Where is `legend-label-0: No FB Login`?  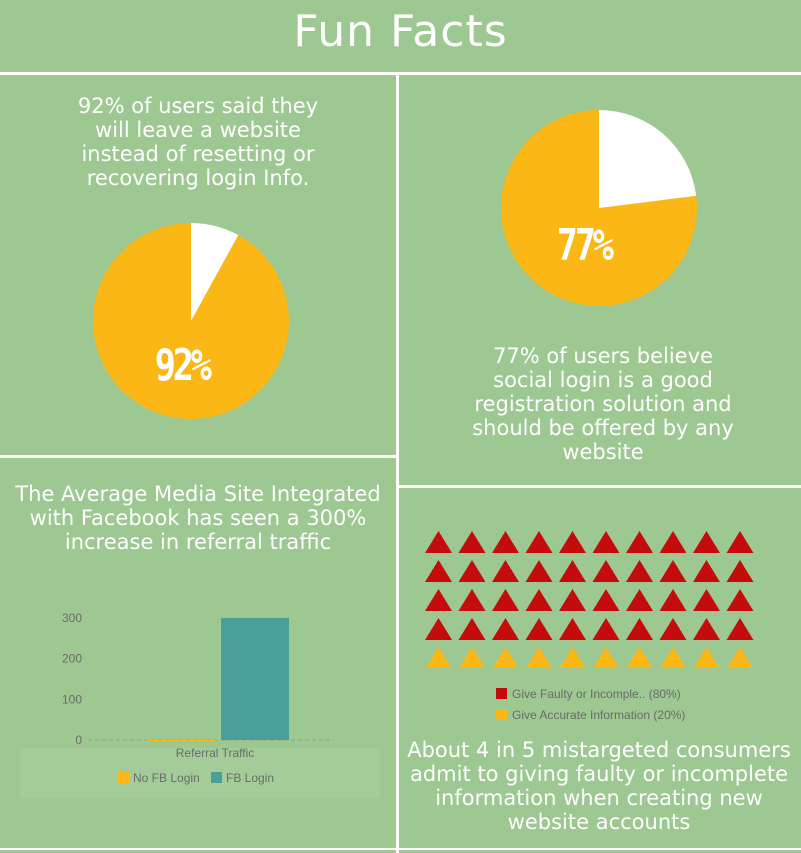
legend-label-0: No FB Login is located at coordinates (166, 778).